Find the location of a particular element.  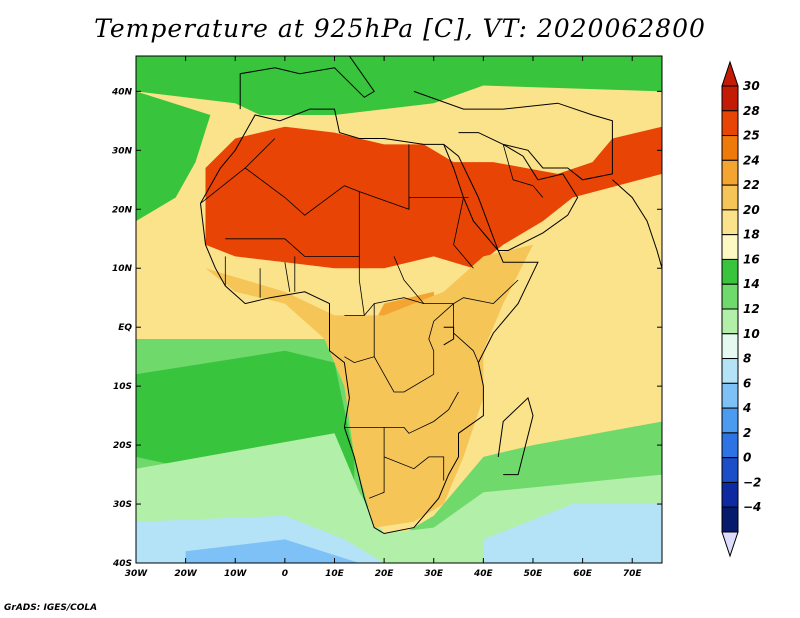

lat-tick-label: 30N is located at coordinates (122, 151).